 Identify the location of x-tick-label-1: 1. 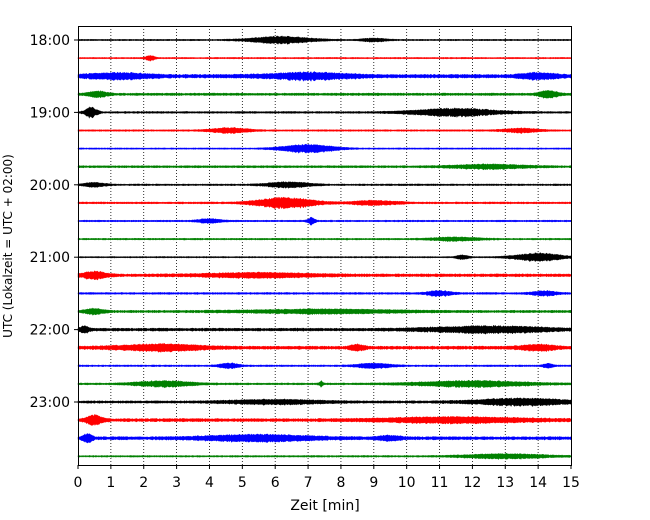
(110, 483).